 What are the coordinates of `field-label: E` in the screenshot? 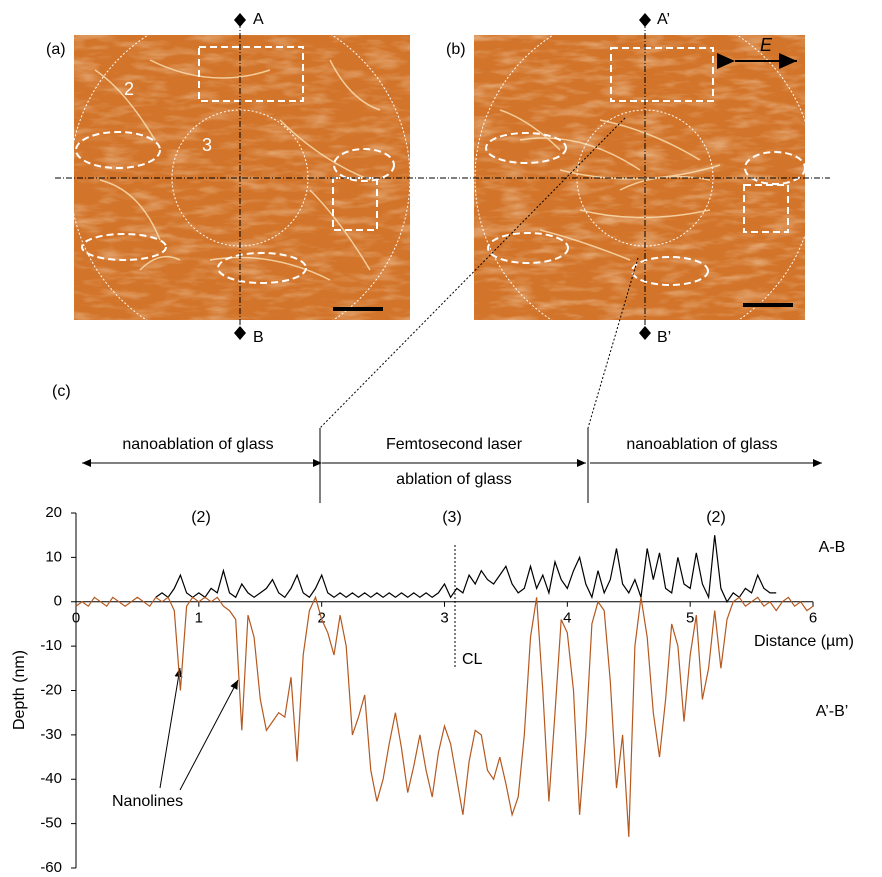 It's located at (766, 45).